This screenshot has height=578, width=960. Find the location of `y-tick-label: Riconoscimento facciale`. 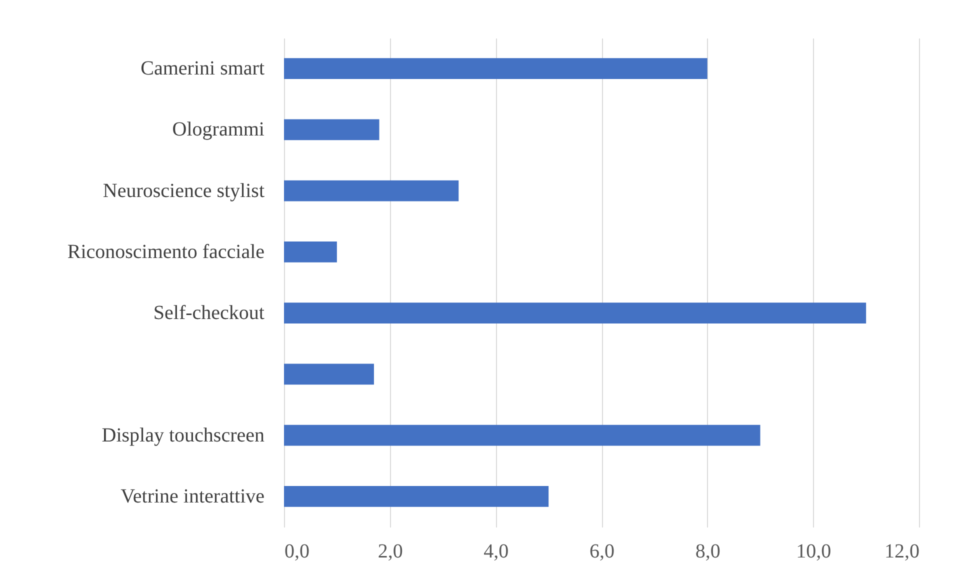

y-tick-label: Riconoscimento facciale is located at coordinates (166, 251).